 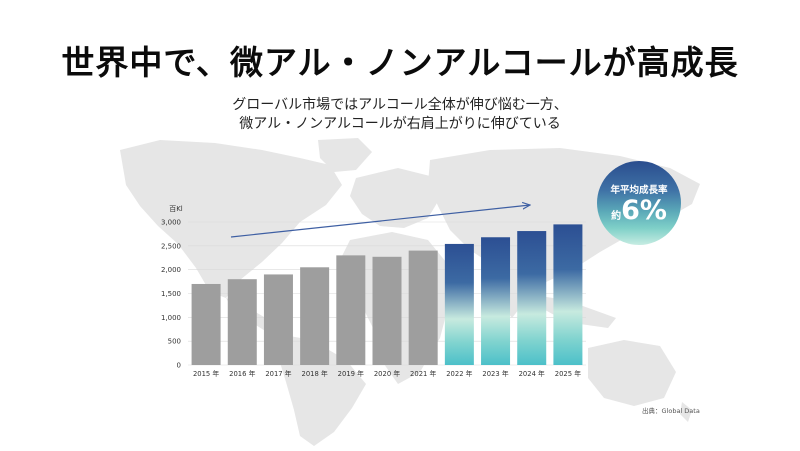 What do you see at coordinates (568, 373) in the screenshot?
I see `x-tick-label: 2025 年` at bounding box center [568, 373].